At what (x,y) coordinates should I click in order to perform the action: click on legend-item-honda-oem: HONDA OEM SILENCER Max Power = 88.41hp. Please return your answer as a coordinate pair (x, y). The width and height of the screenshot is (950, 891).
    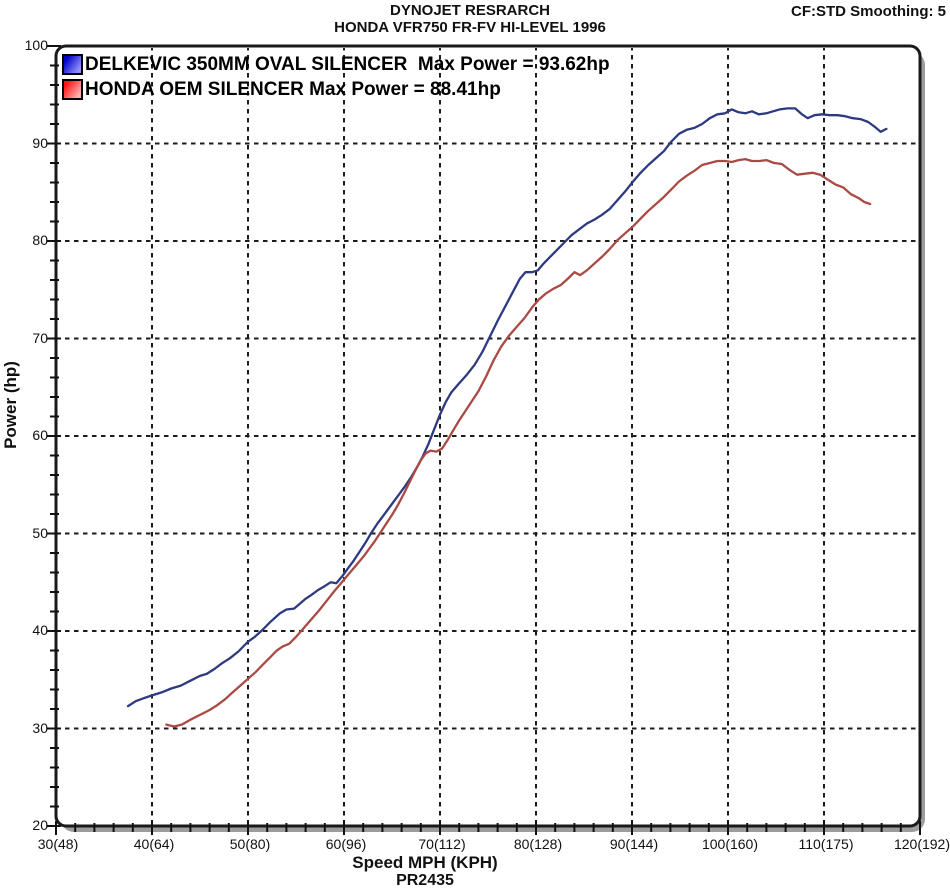
    Looking at the image, I should click on (336, 89).